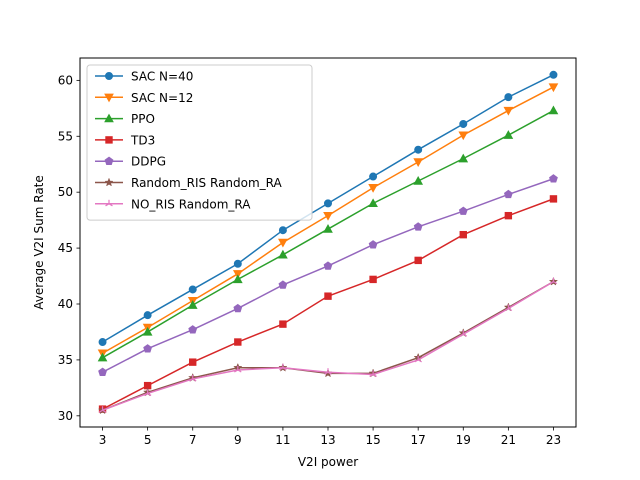  Describe the element at coordinates (418, 440) in the screenshot. I see `x-tick-label: 17` at that location.